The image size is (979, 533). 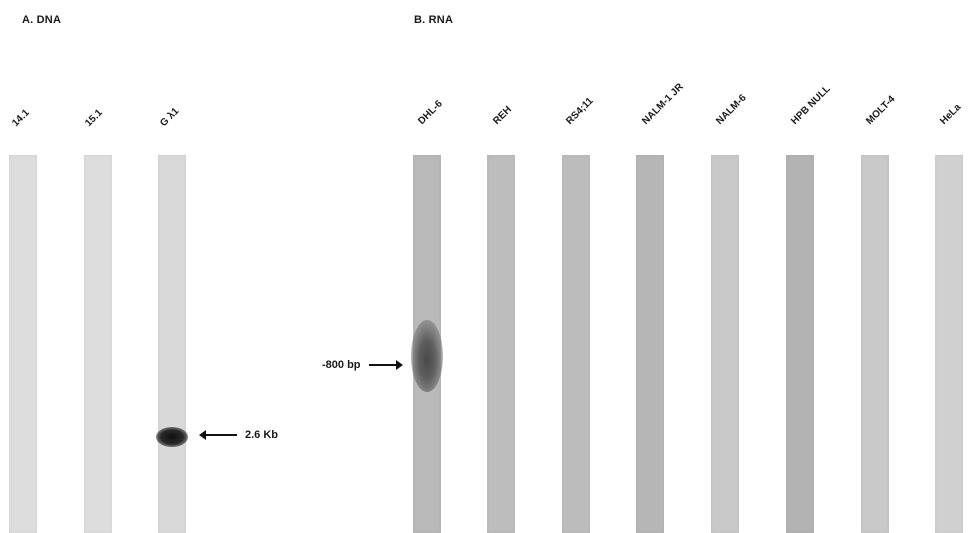 I want to click on panel-b-title: B. RNA, so click(x=434, y=20).